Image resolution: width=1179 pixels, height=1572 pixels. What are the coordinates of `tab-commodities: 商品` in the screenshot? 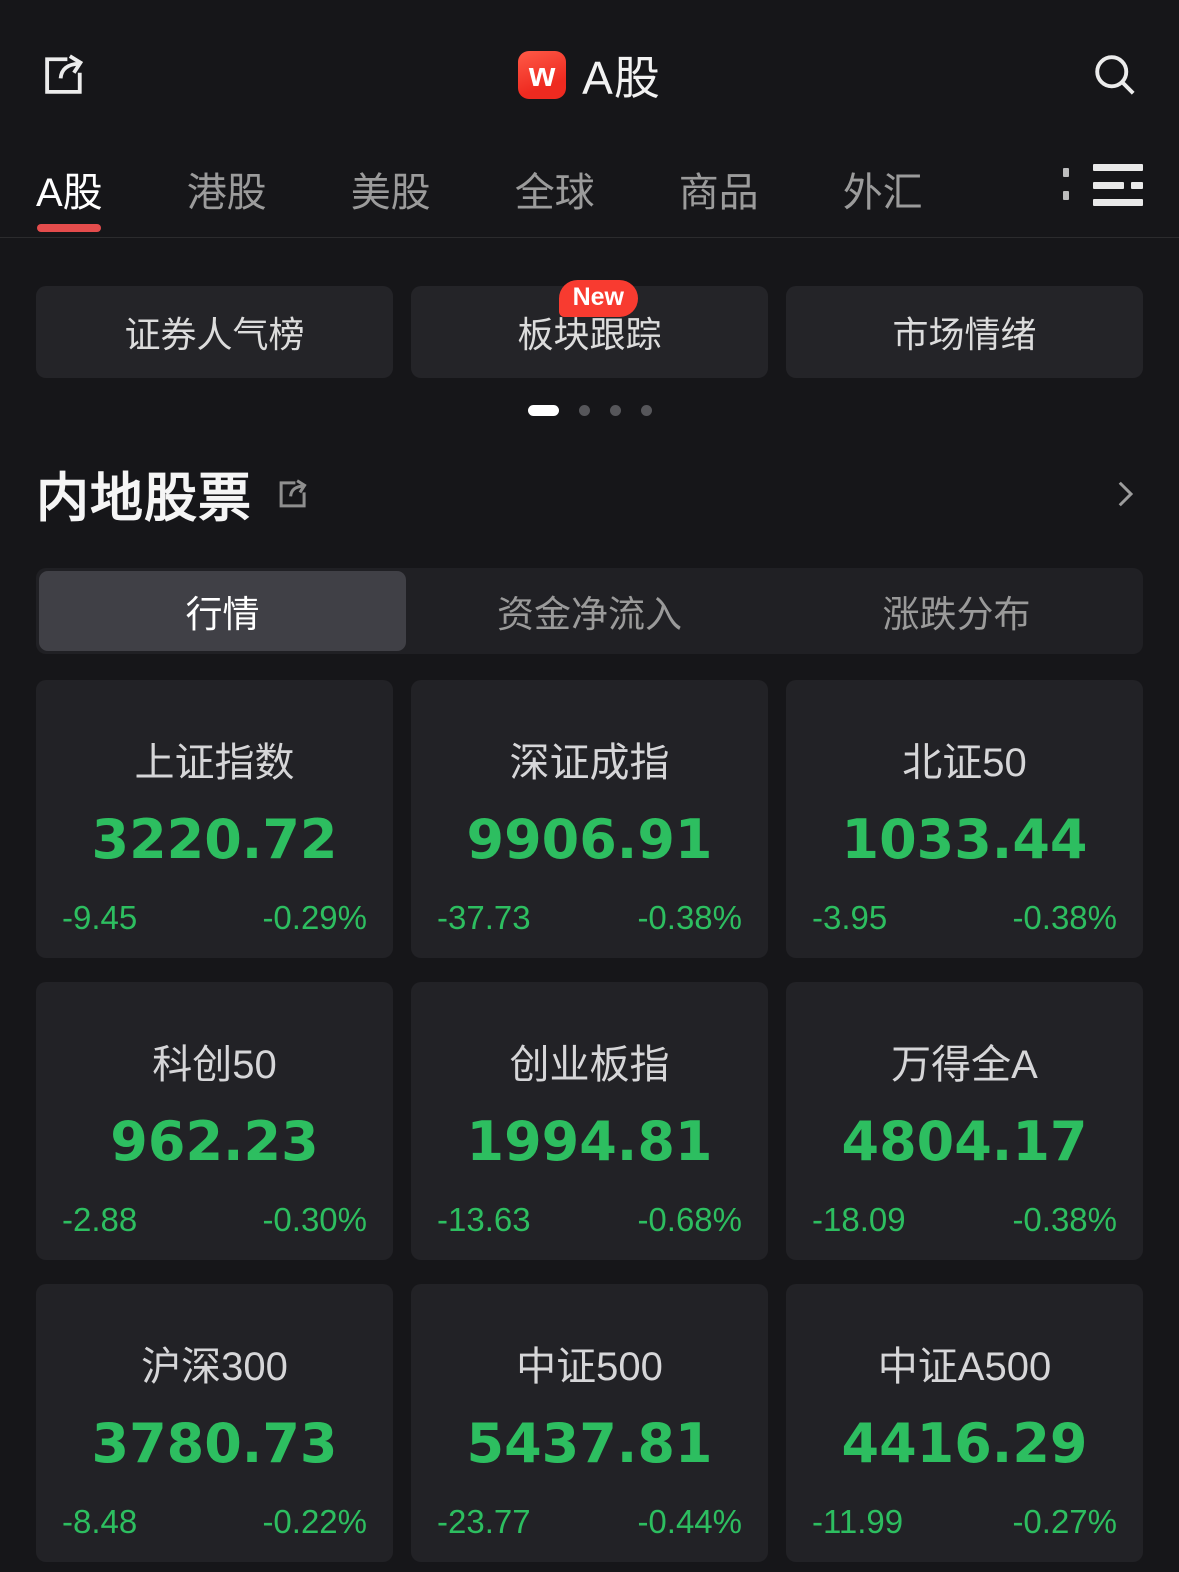 It's located at (719, 200).